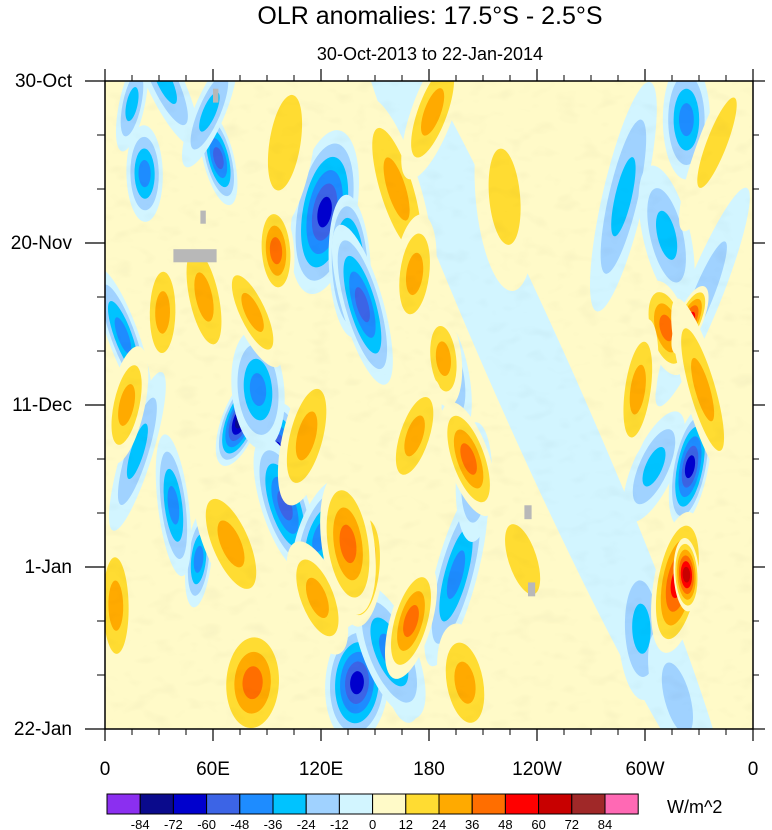 The width and height of the screenshot is (772, 830). I want to click on colorbar-label: 36, so click(472, 823).